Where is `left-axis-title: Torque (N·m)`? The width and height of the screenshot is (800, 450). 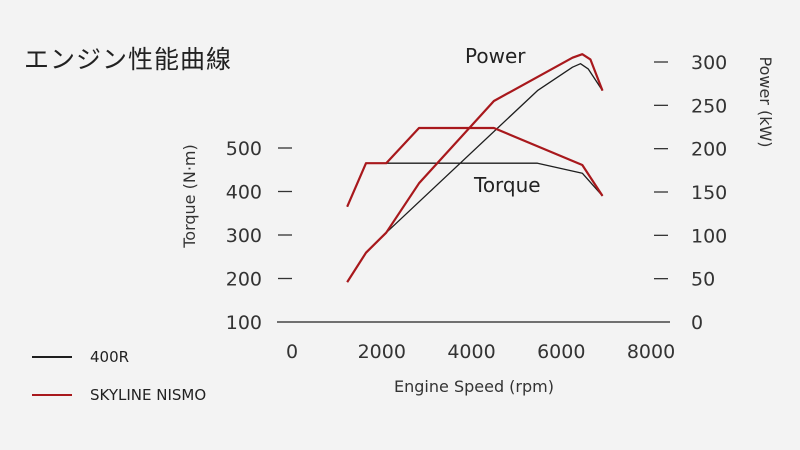
left-axis-title: Torque (N·m) is located at coordinates (189, 196).